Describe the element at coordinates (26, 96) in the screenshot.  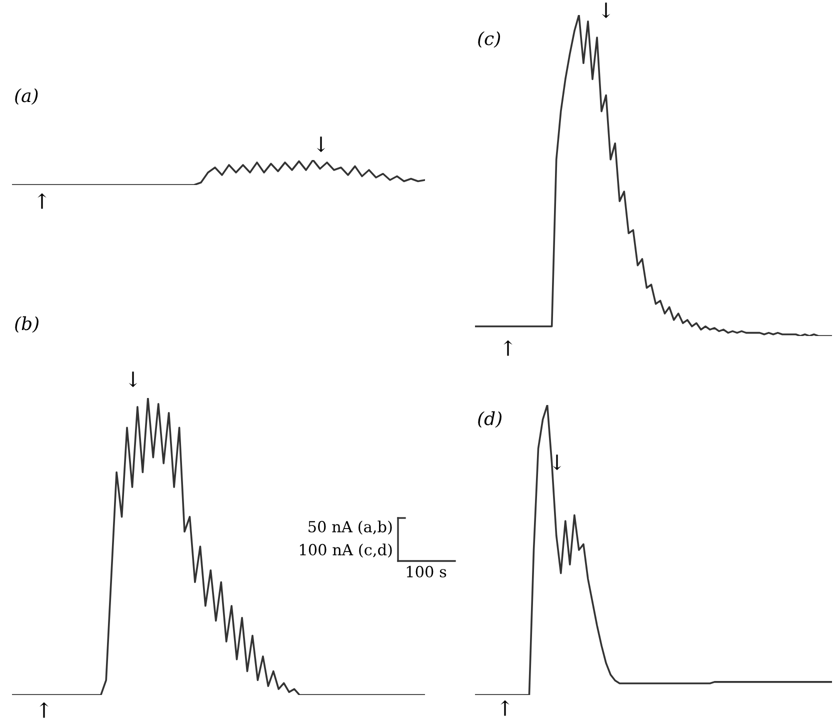
I see `chart-title: (a)` at that location.